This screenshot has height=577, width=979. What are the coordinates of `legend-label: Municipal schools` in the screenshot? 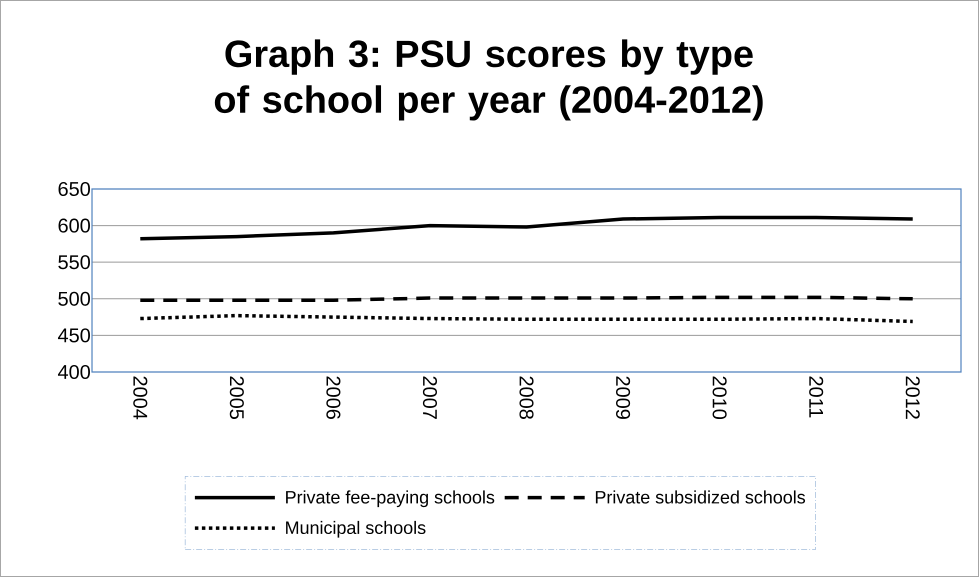 It's located at (356, 529).